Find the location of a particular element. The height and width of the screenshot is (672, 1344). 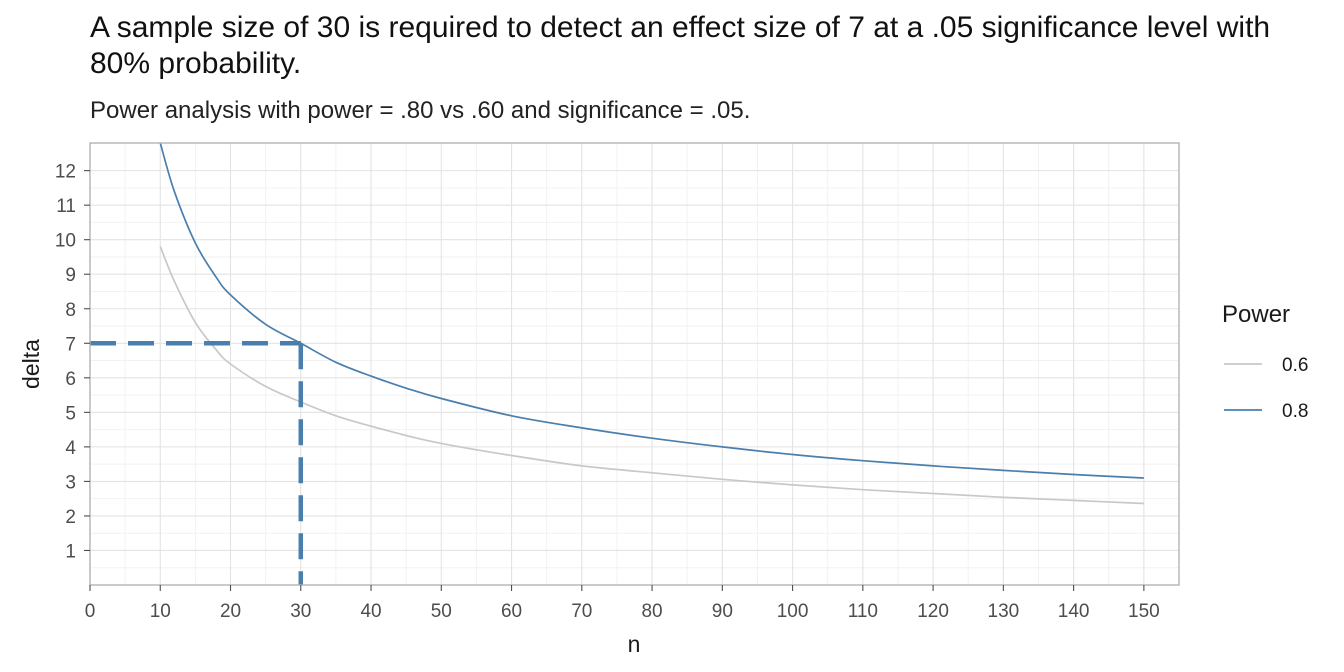

x-tick-label-50: 50 is located at coordinates (441, 611).